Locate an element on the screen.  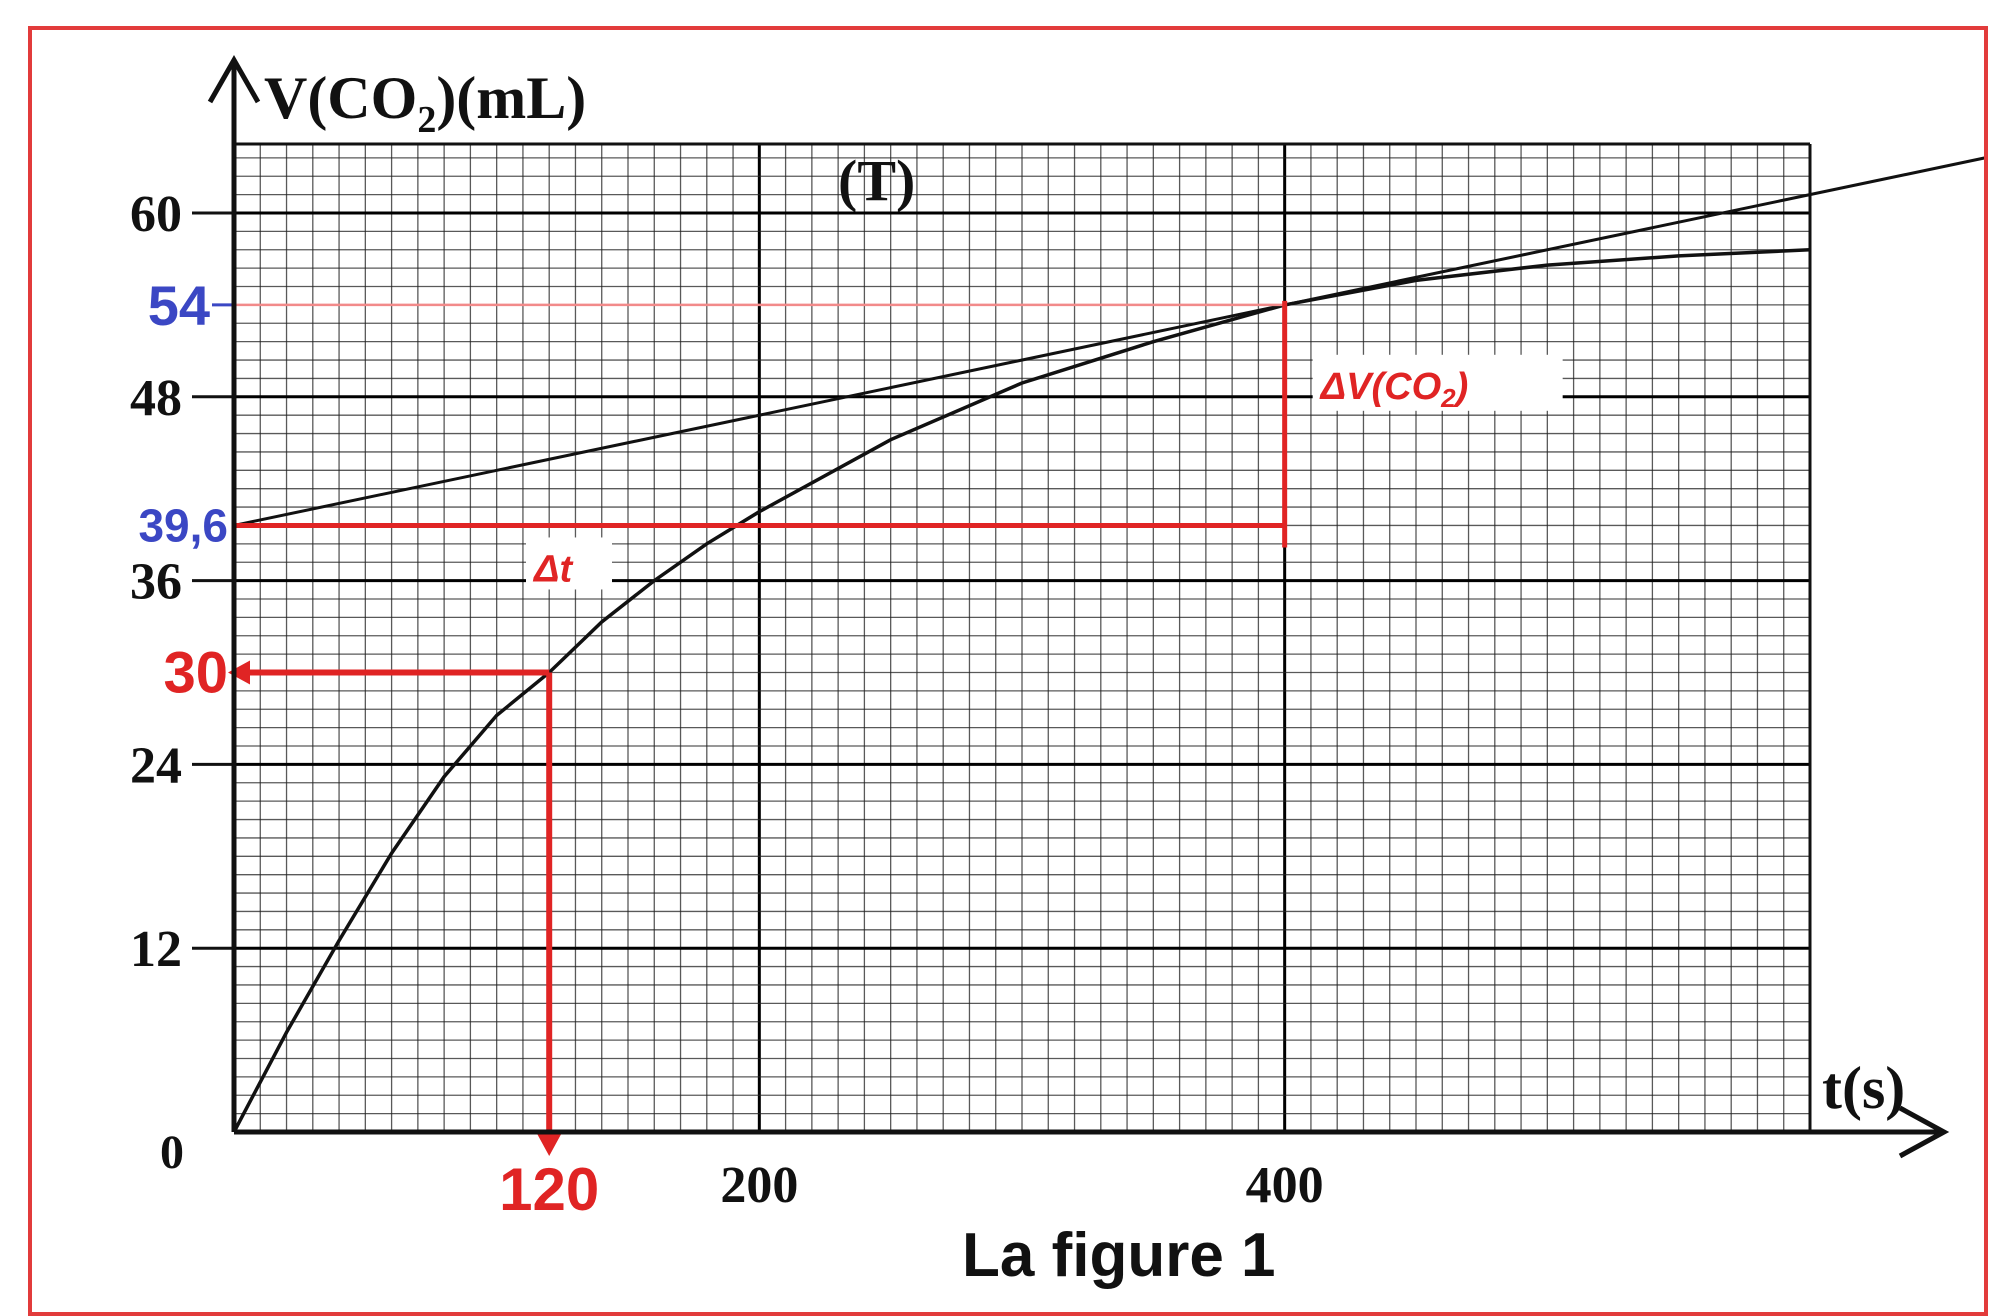
y-axis-arrow is located at coordinates (234, 79).